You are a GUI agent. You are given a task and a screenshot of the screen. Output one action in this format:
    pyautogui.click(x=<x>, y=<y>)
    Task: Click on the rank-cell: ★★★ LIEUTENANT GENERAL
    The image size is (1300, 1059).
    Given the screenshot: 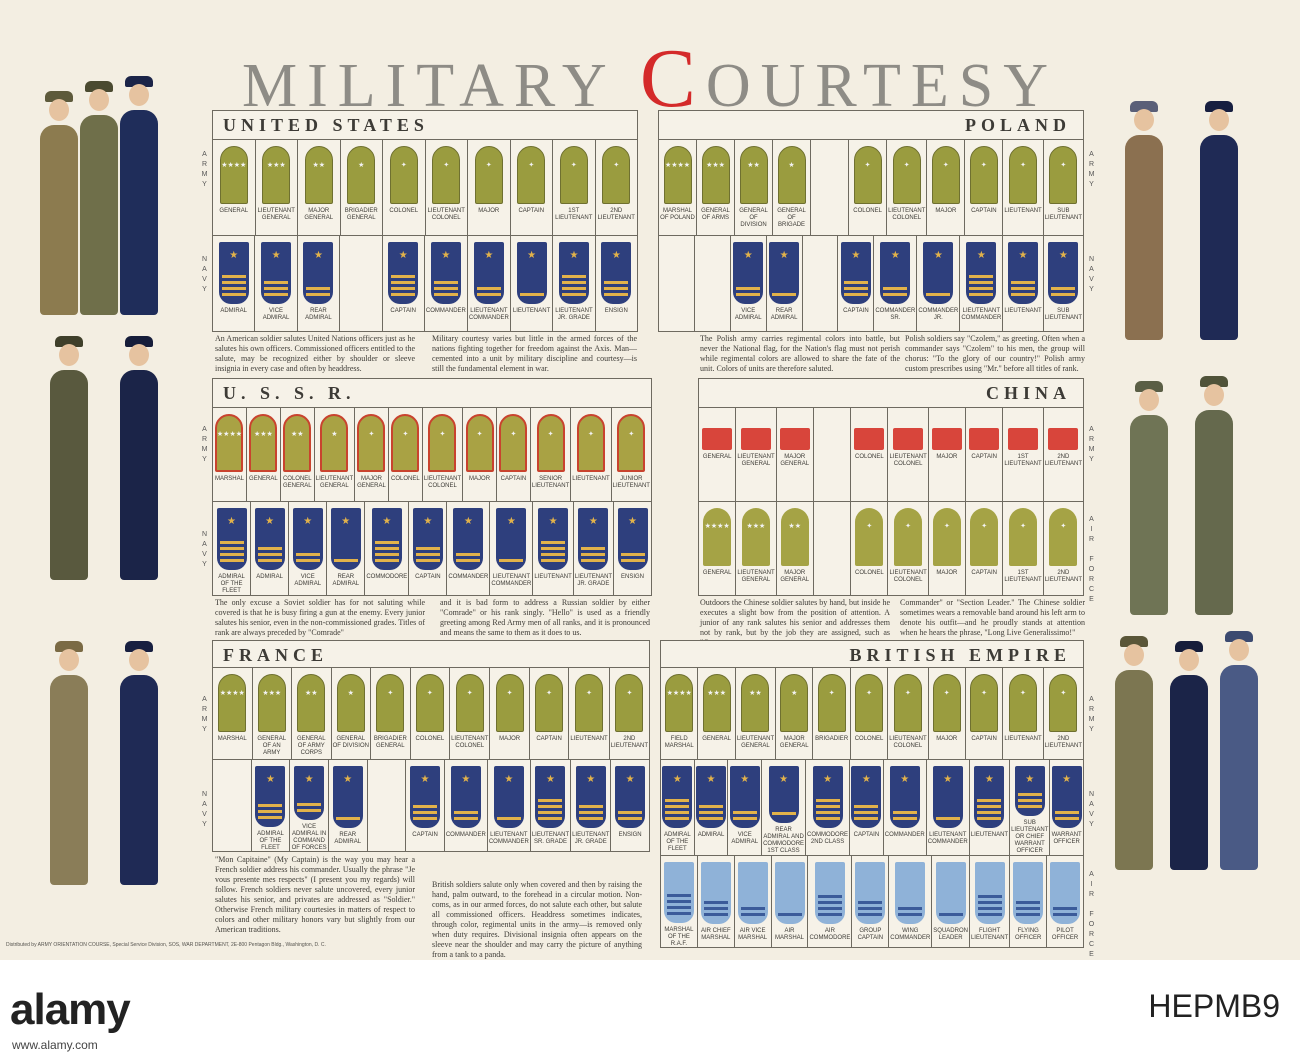 What is the action you would take?
    pyautogui.click(x=756, y=549)
    